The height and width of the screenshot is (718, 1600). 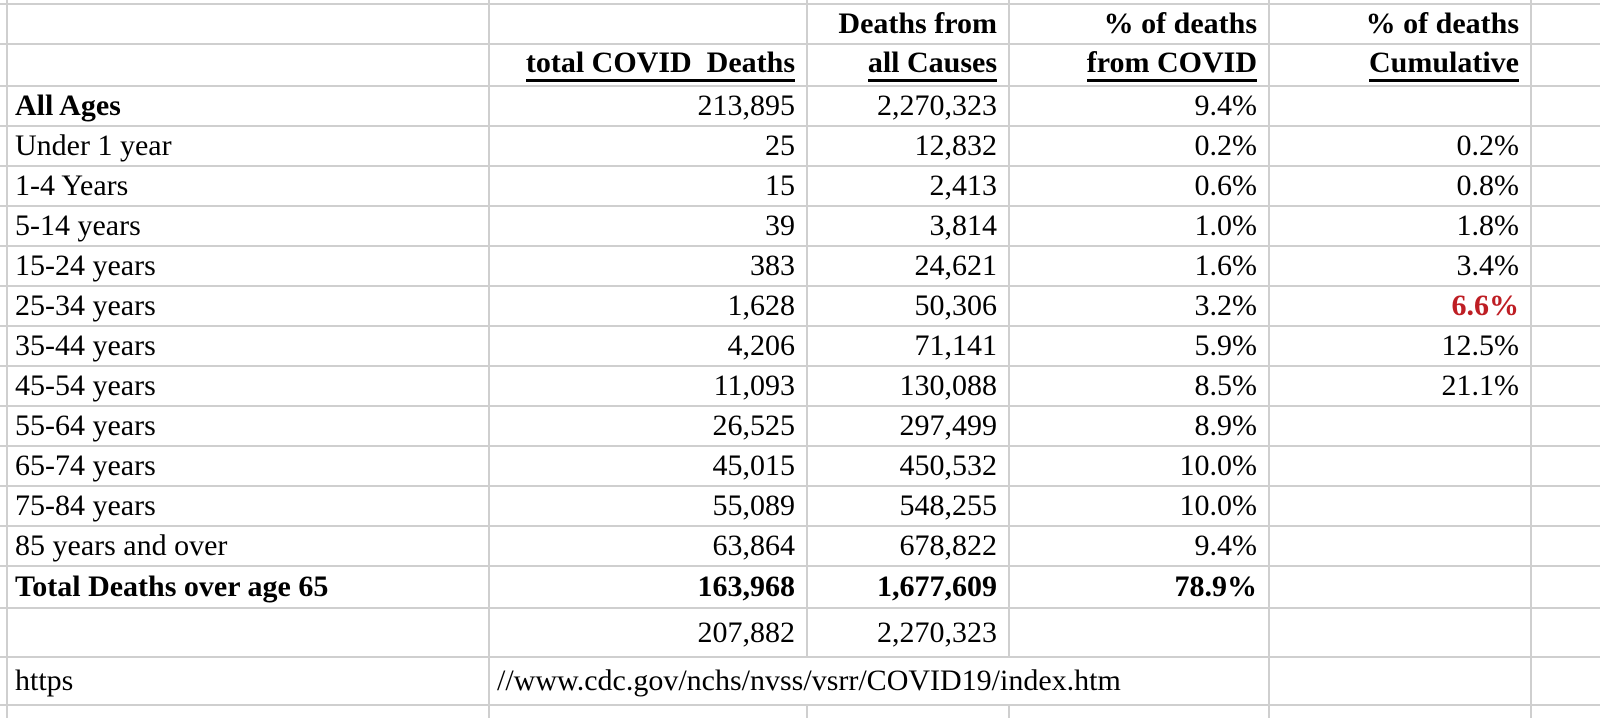 What do you see at coordinates (1140, 306) in the screenshot?
I see `pct-covid-cell: 3.2%` at bounding box center [1140, 306].